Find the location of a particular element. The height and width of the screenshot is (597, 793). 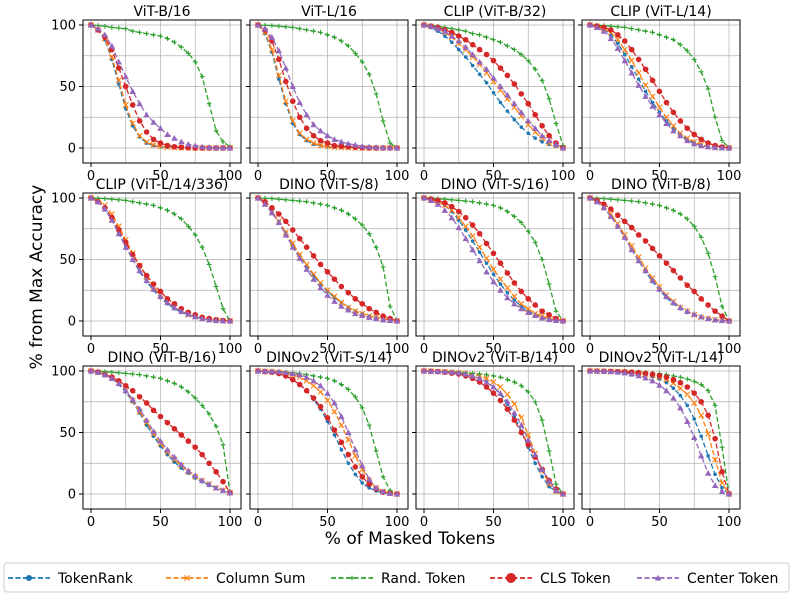

panel-title: DINOv2 (ViT-B/14) is located at coordinates (495, 358).